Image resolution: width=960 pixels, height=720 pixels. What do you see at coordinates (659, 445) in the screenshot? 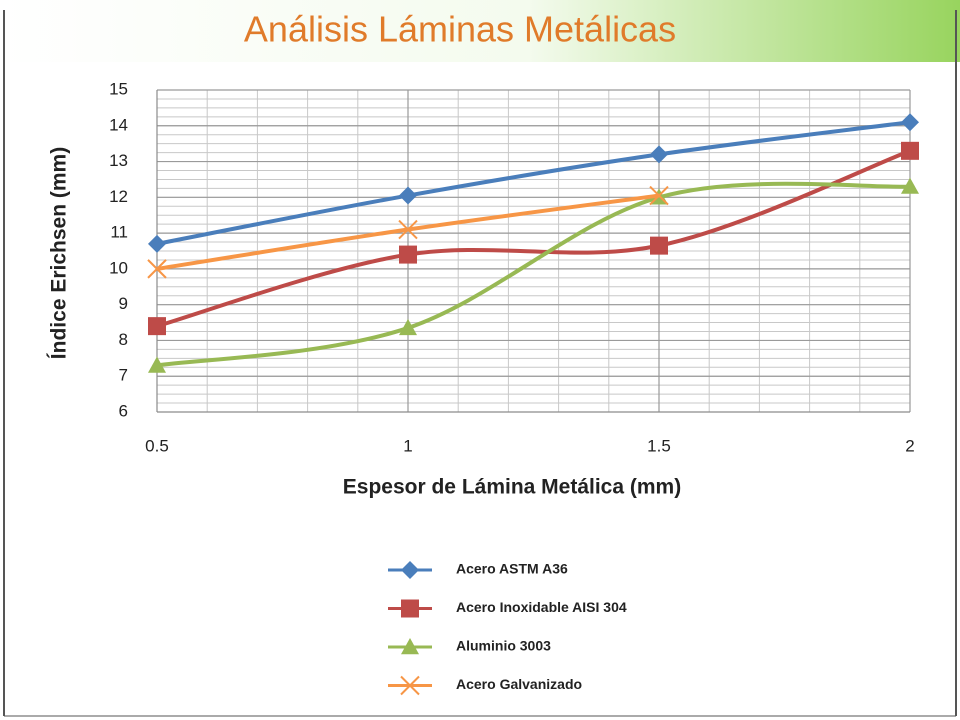
I see `x-tick-label: 1.5` at bounding box center [659, 445].